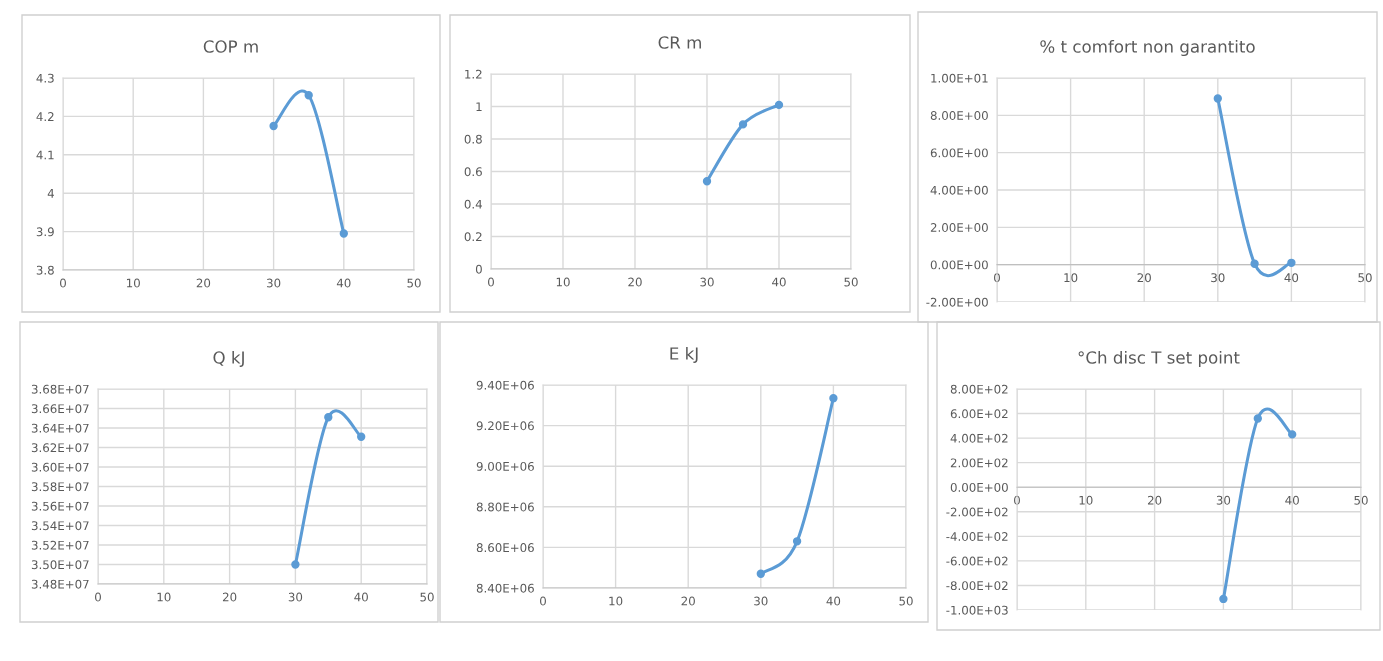 The width and height of the screenshot is (1383, 661). I want to click on y-tick-label: 3.56E+07, so click(60, 506).